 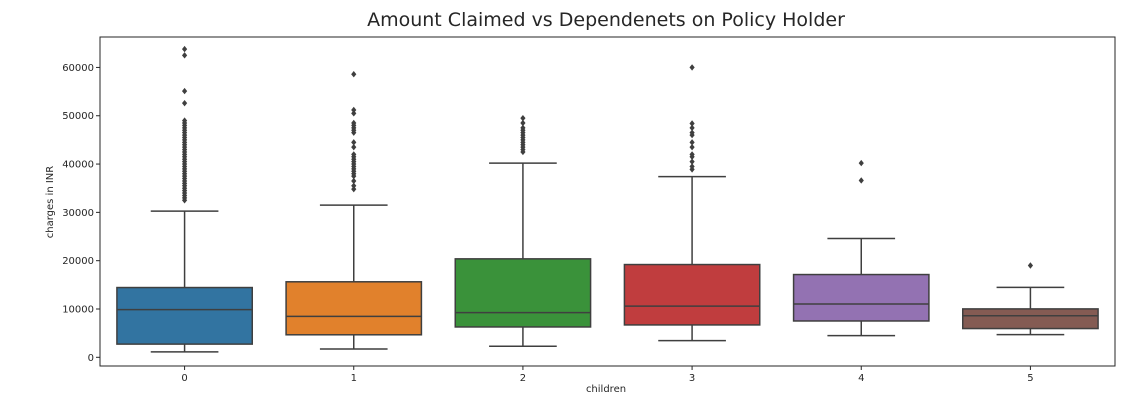 I want to click on y-tick-label: 10000, so click(x=78, y=309).